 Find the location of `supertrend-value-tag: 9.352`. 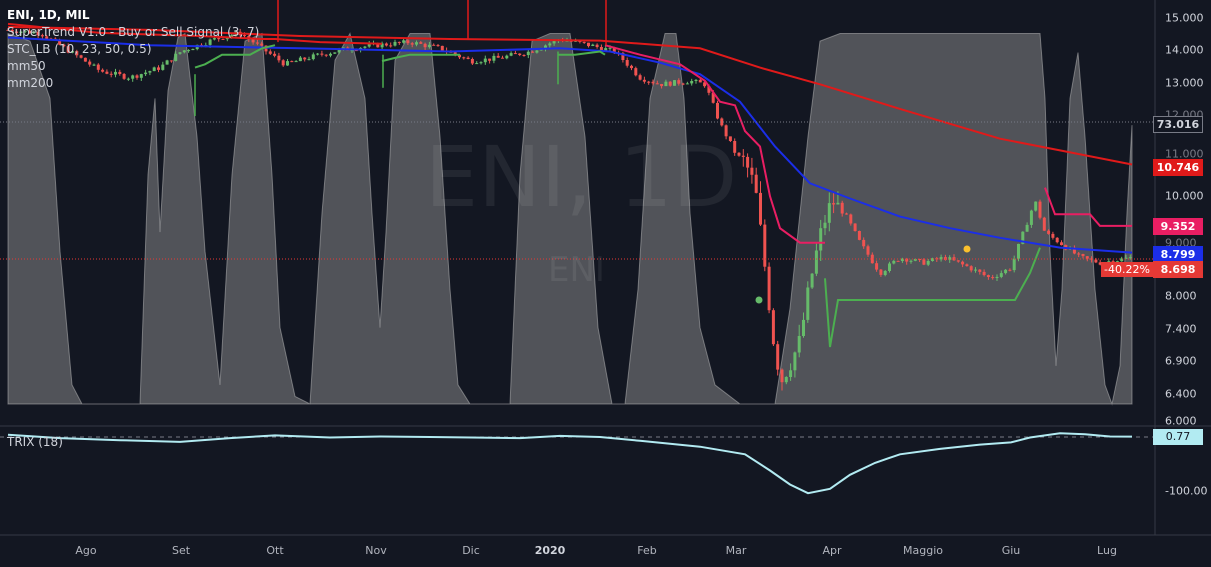

supertrend-value-tag: 9.352 is located at coordinates (1178, 226).